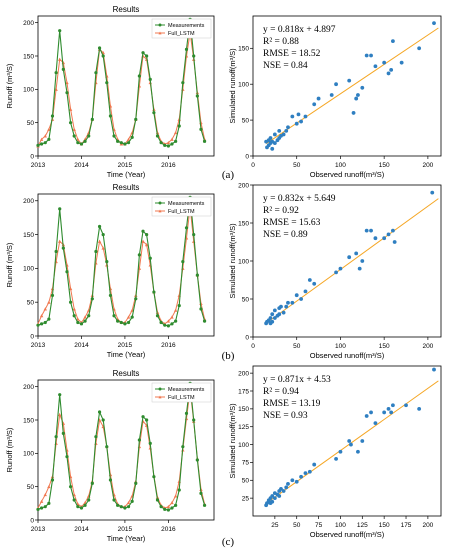 The image size is (457, 555). I want to click on scatter-chart-ytick-label: 0, so click(247, 156).